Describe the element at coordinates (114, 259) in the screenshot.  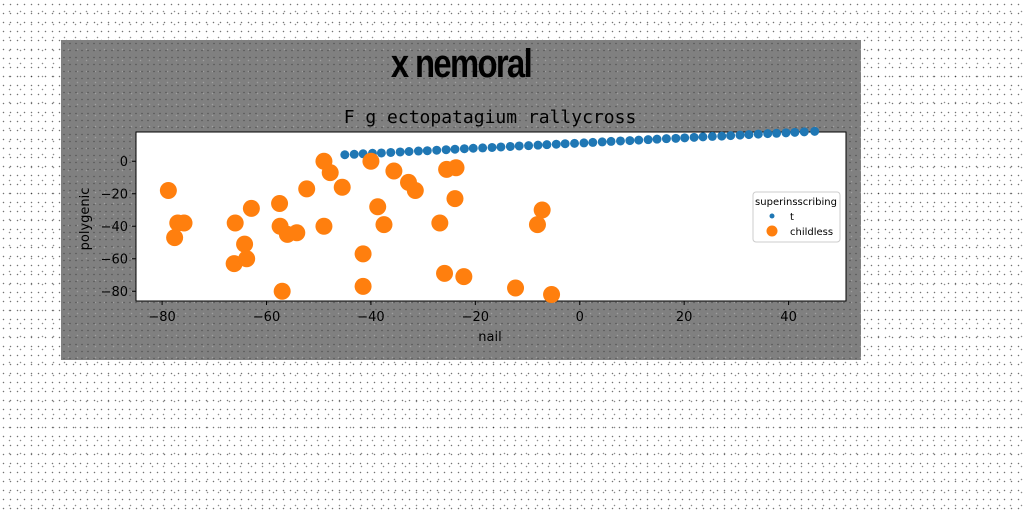
I see `y-tick-label: −60` at that location.